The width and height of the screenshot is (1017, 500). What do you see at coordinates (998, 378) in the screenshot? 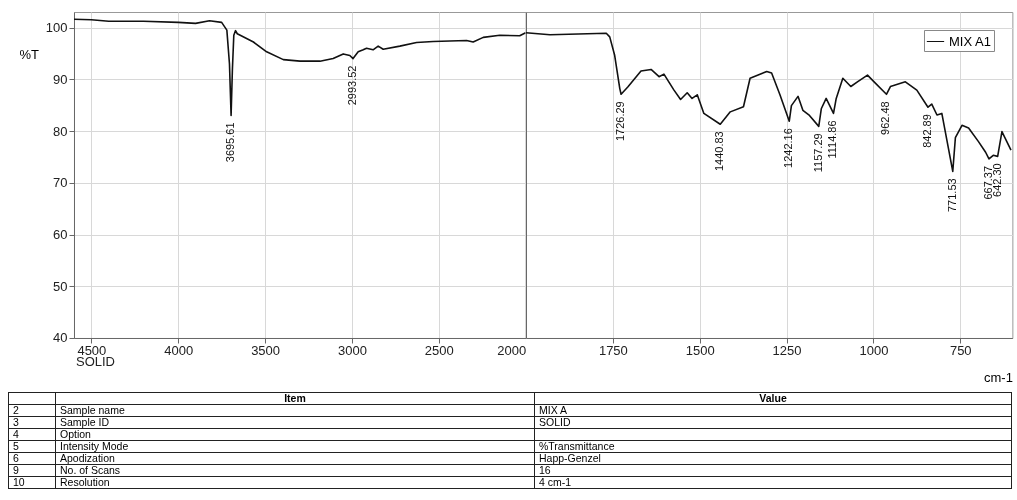
I see `x-axis-title: cm-1` at bounding box center [998, 378].